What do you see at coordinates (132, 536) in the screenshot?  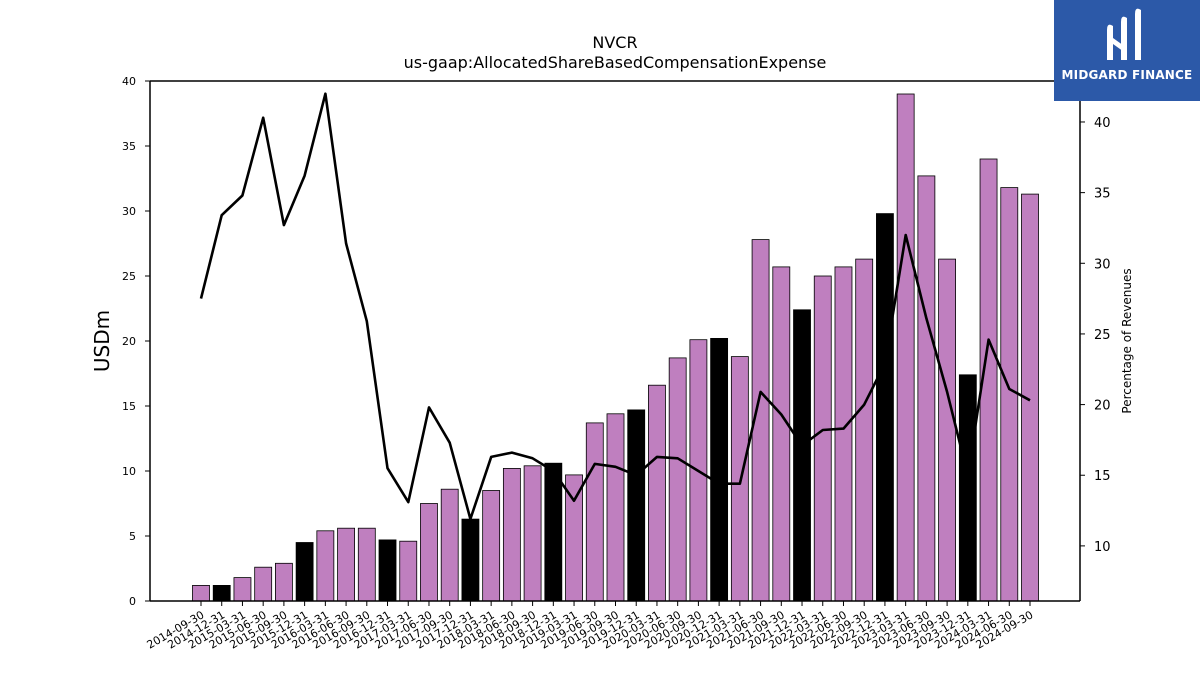 I see `y-tick-label: 5` at bounding box center [132, 536].